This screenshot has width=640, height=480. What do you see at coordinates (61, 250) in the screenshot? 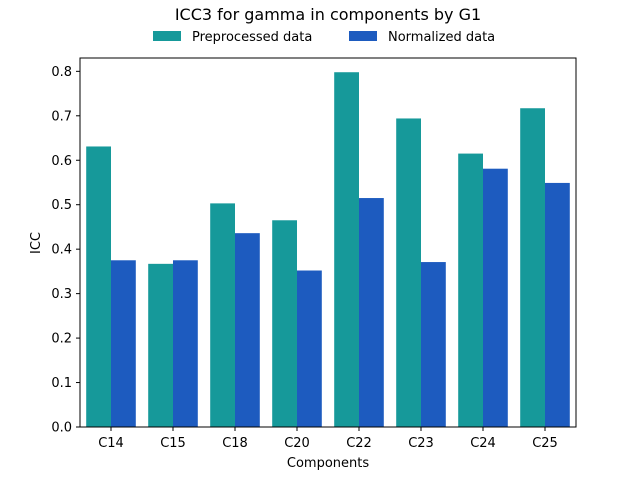
I see `y-tick-label: 0.4` at bounding box center [61, 250].